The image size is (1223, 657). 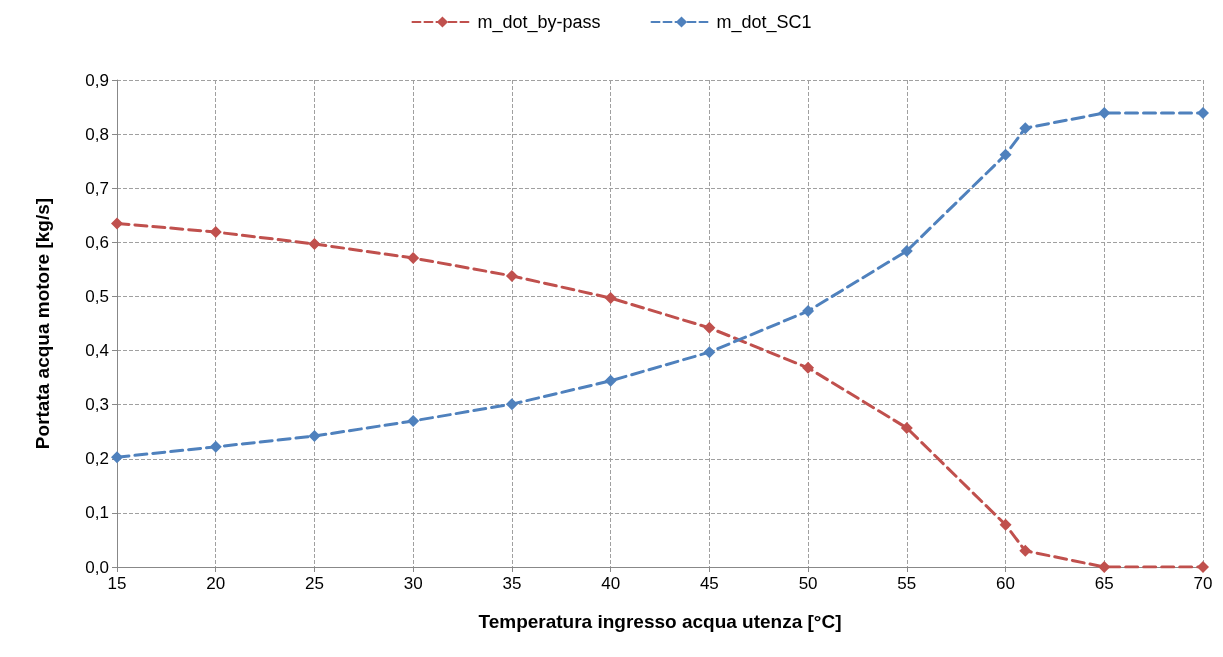 What do you see at coordinates (97, 242) in the screenshot?
I see `y-tick-label: 0,6` at bounding box center [97, 242].